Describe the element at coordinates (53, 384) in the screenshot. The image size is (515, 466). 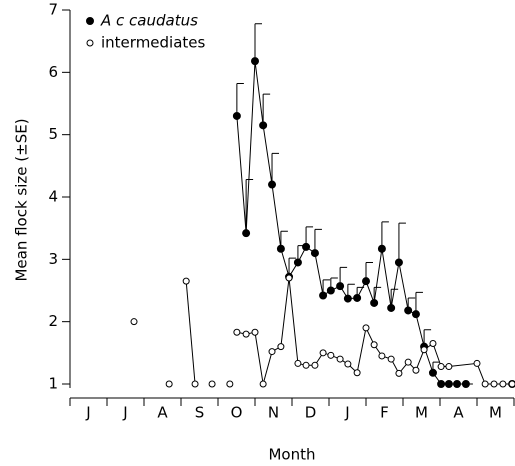
I see `y-tick-label: 1` at that location.